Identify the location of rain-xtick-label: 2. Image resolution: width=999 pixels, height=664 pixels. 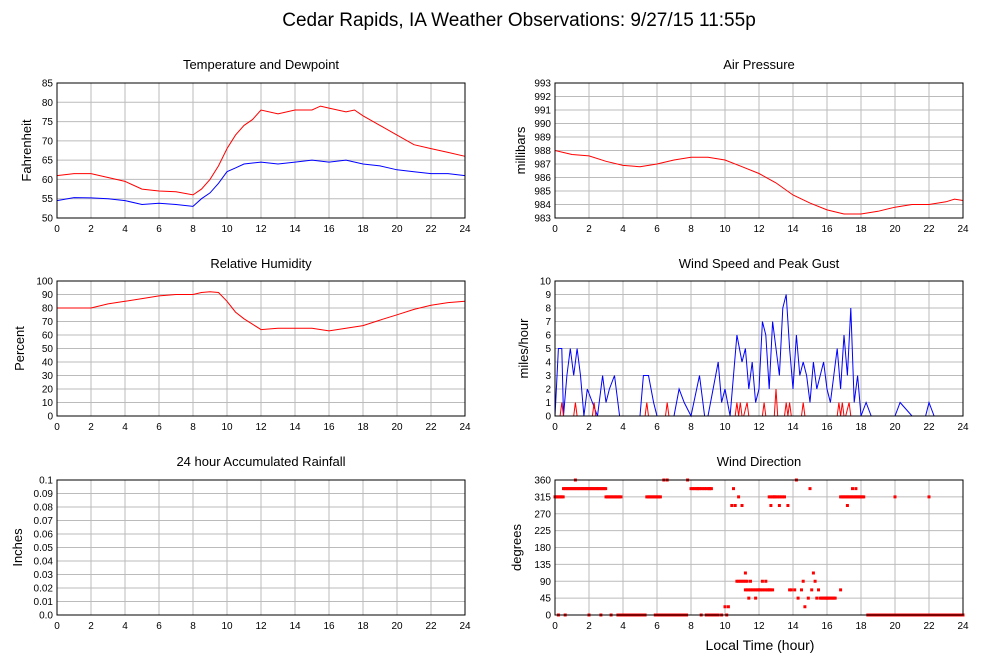
(91, 626).